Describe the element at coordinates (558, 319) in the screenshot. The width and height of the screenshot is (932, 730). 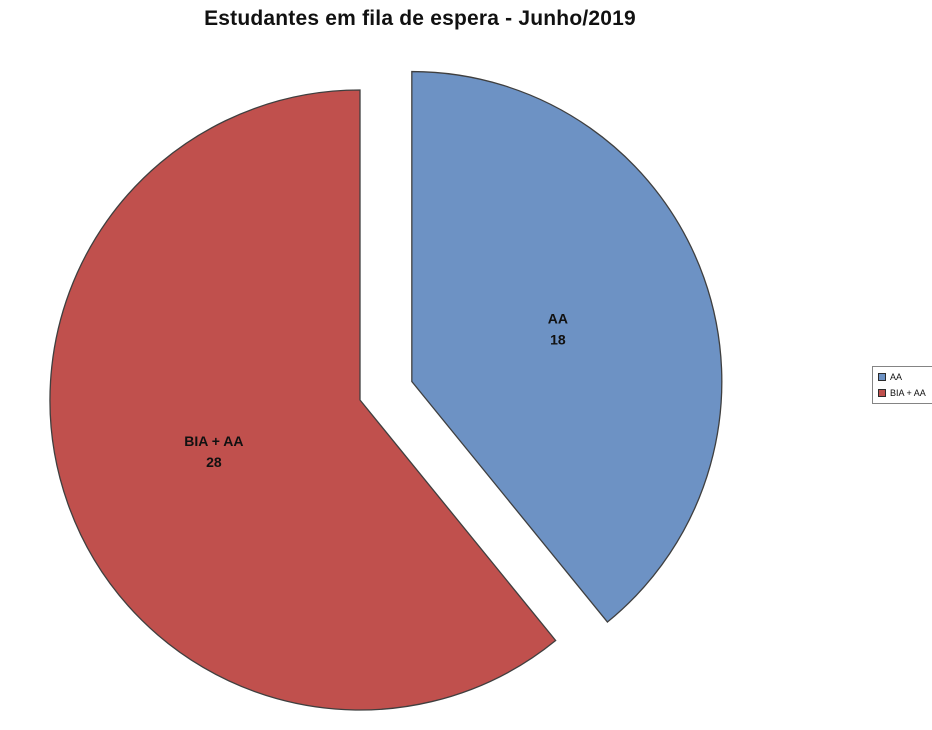
I see `slice-label-aa: AA` at that location.